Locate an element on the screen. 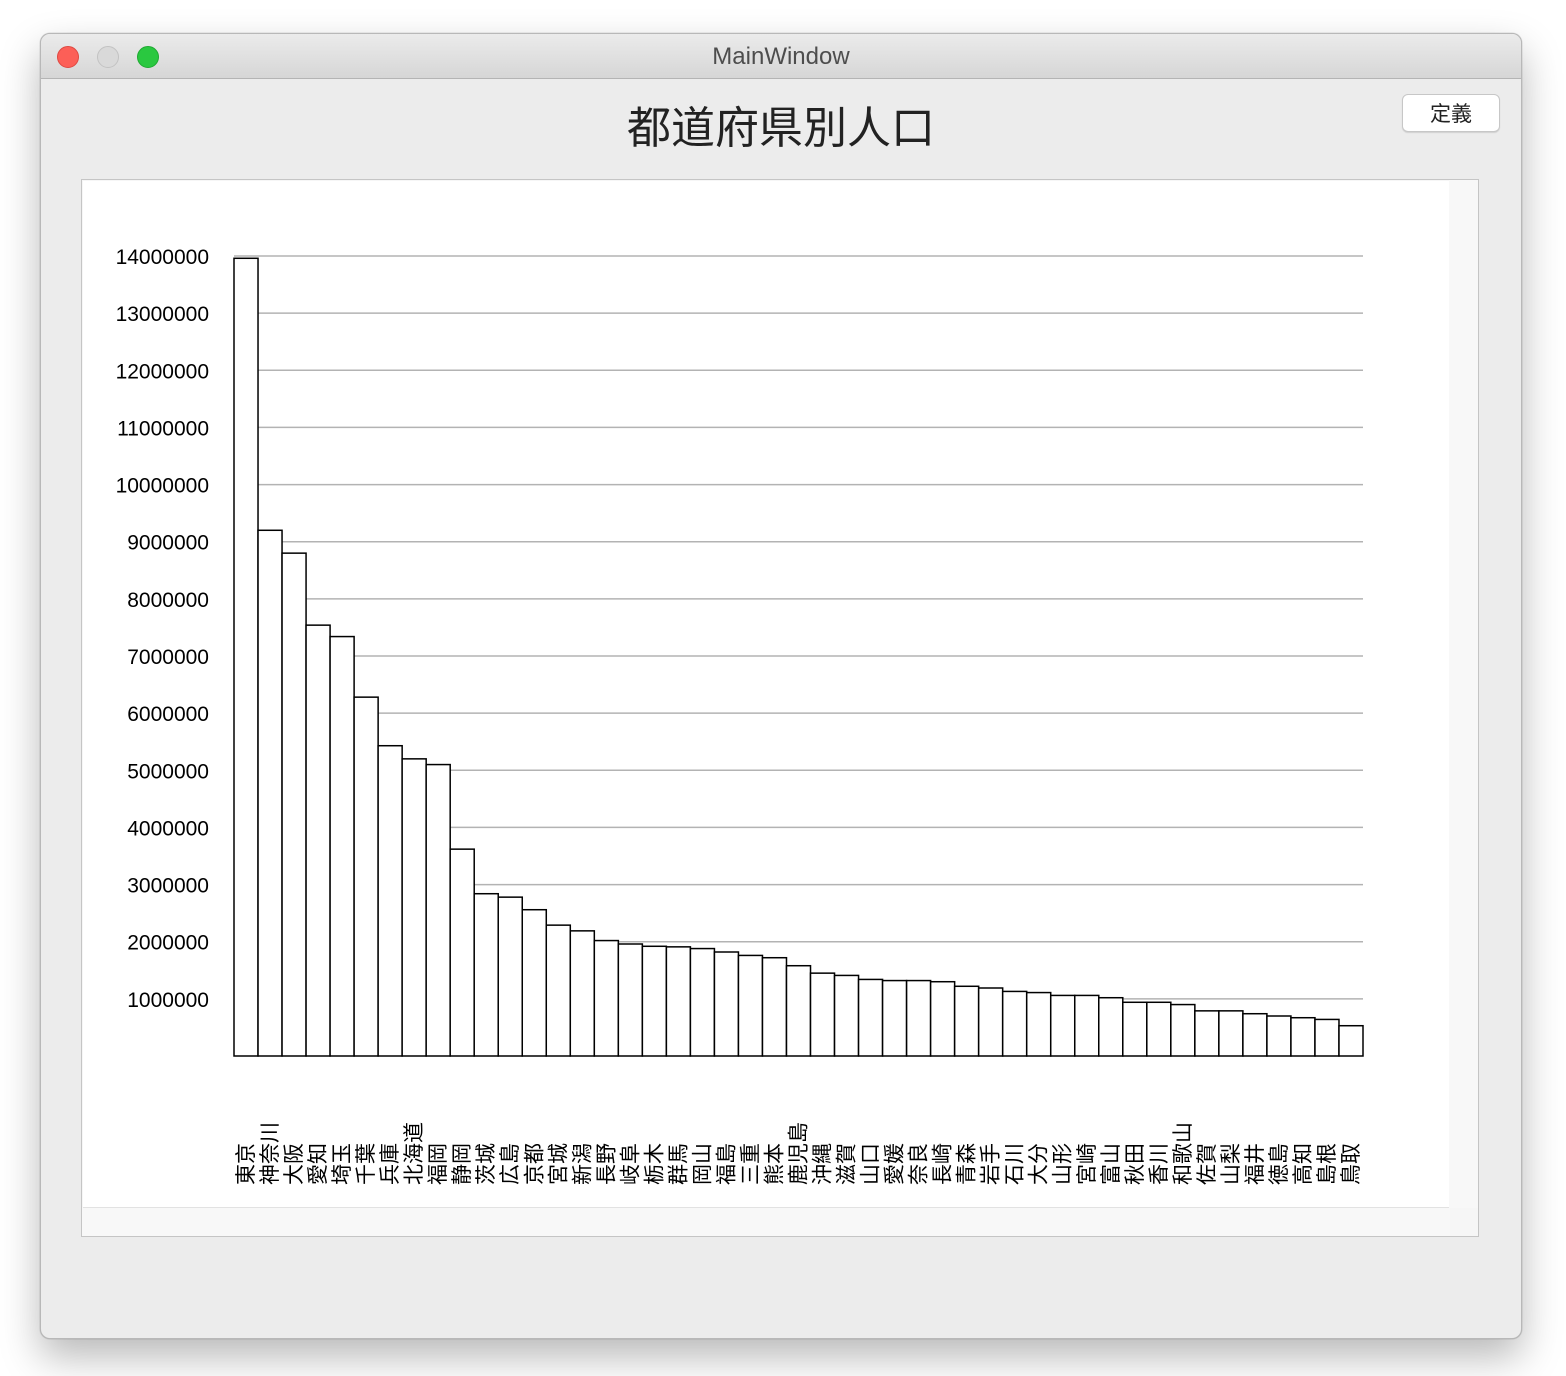  x-tick-label: 石川 is located at coordinates (1015, 1164).